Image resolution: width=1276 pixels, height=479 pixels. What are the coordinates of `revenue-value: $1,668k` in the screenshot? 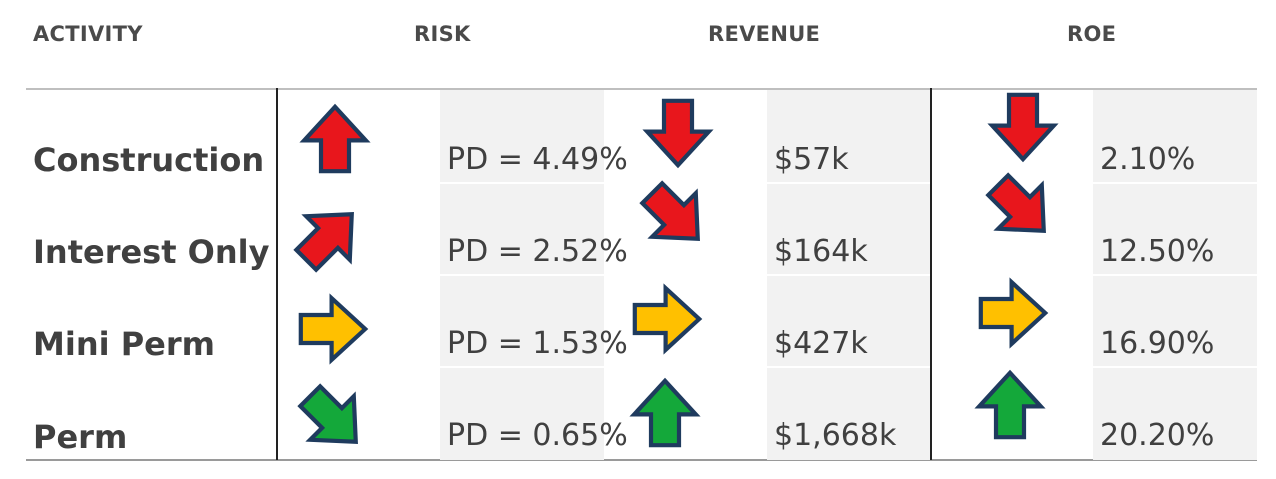 It's located at (835, 435).